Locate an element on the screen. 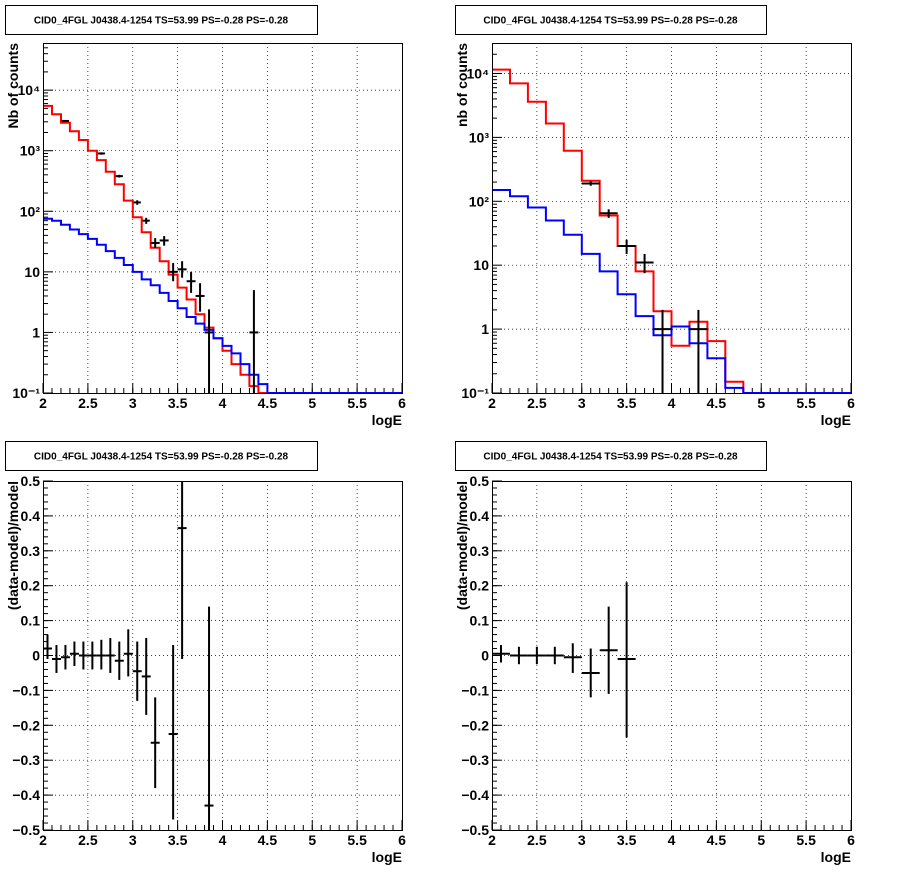 The image size is (898, 875). y-axis-title: Nb of counts is located at coordinates (13, 86).